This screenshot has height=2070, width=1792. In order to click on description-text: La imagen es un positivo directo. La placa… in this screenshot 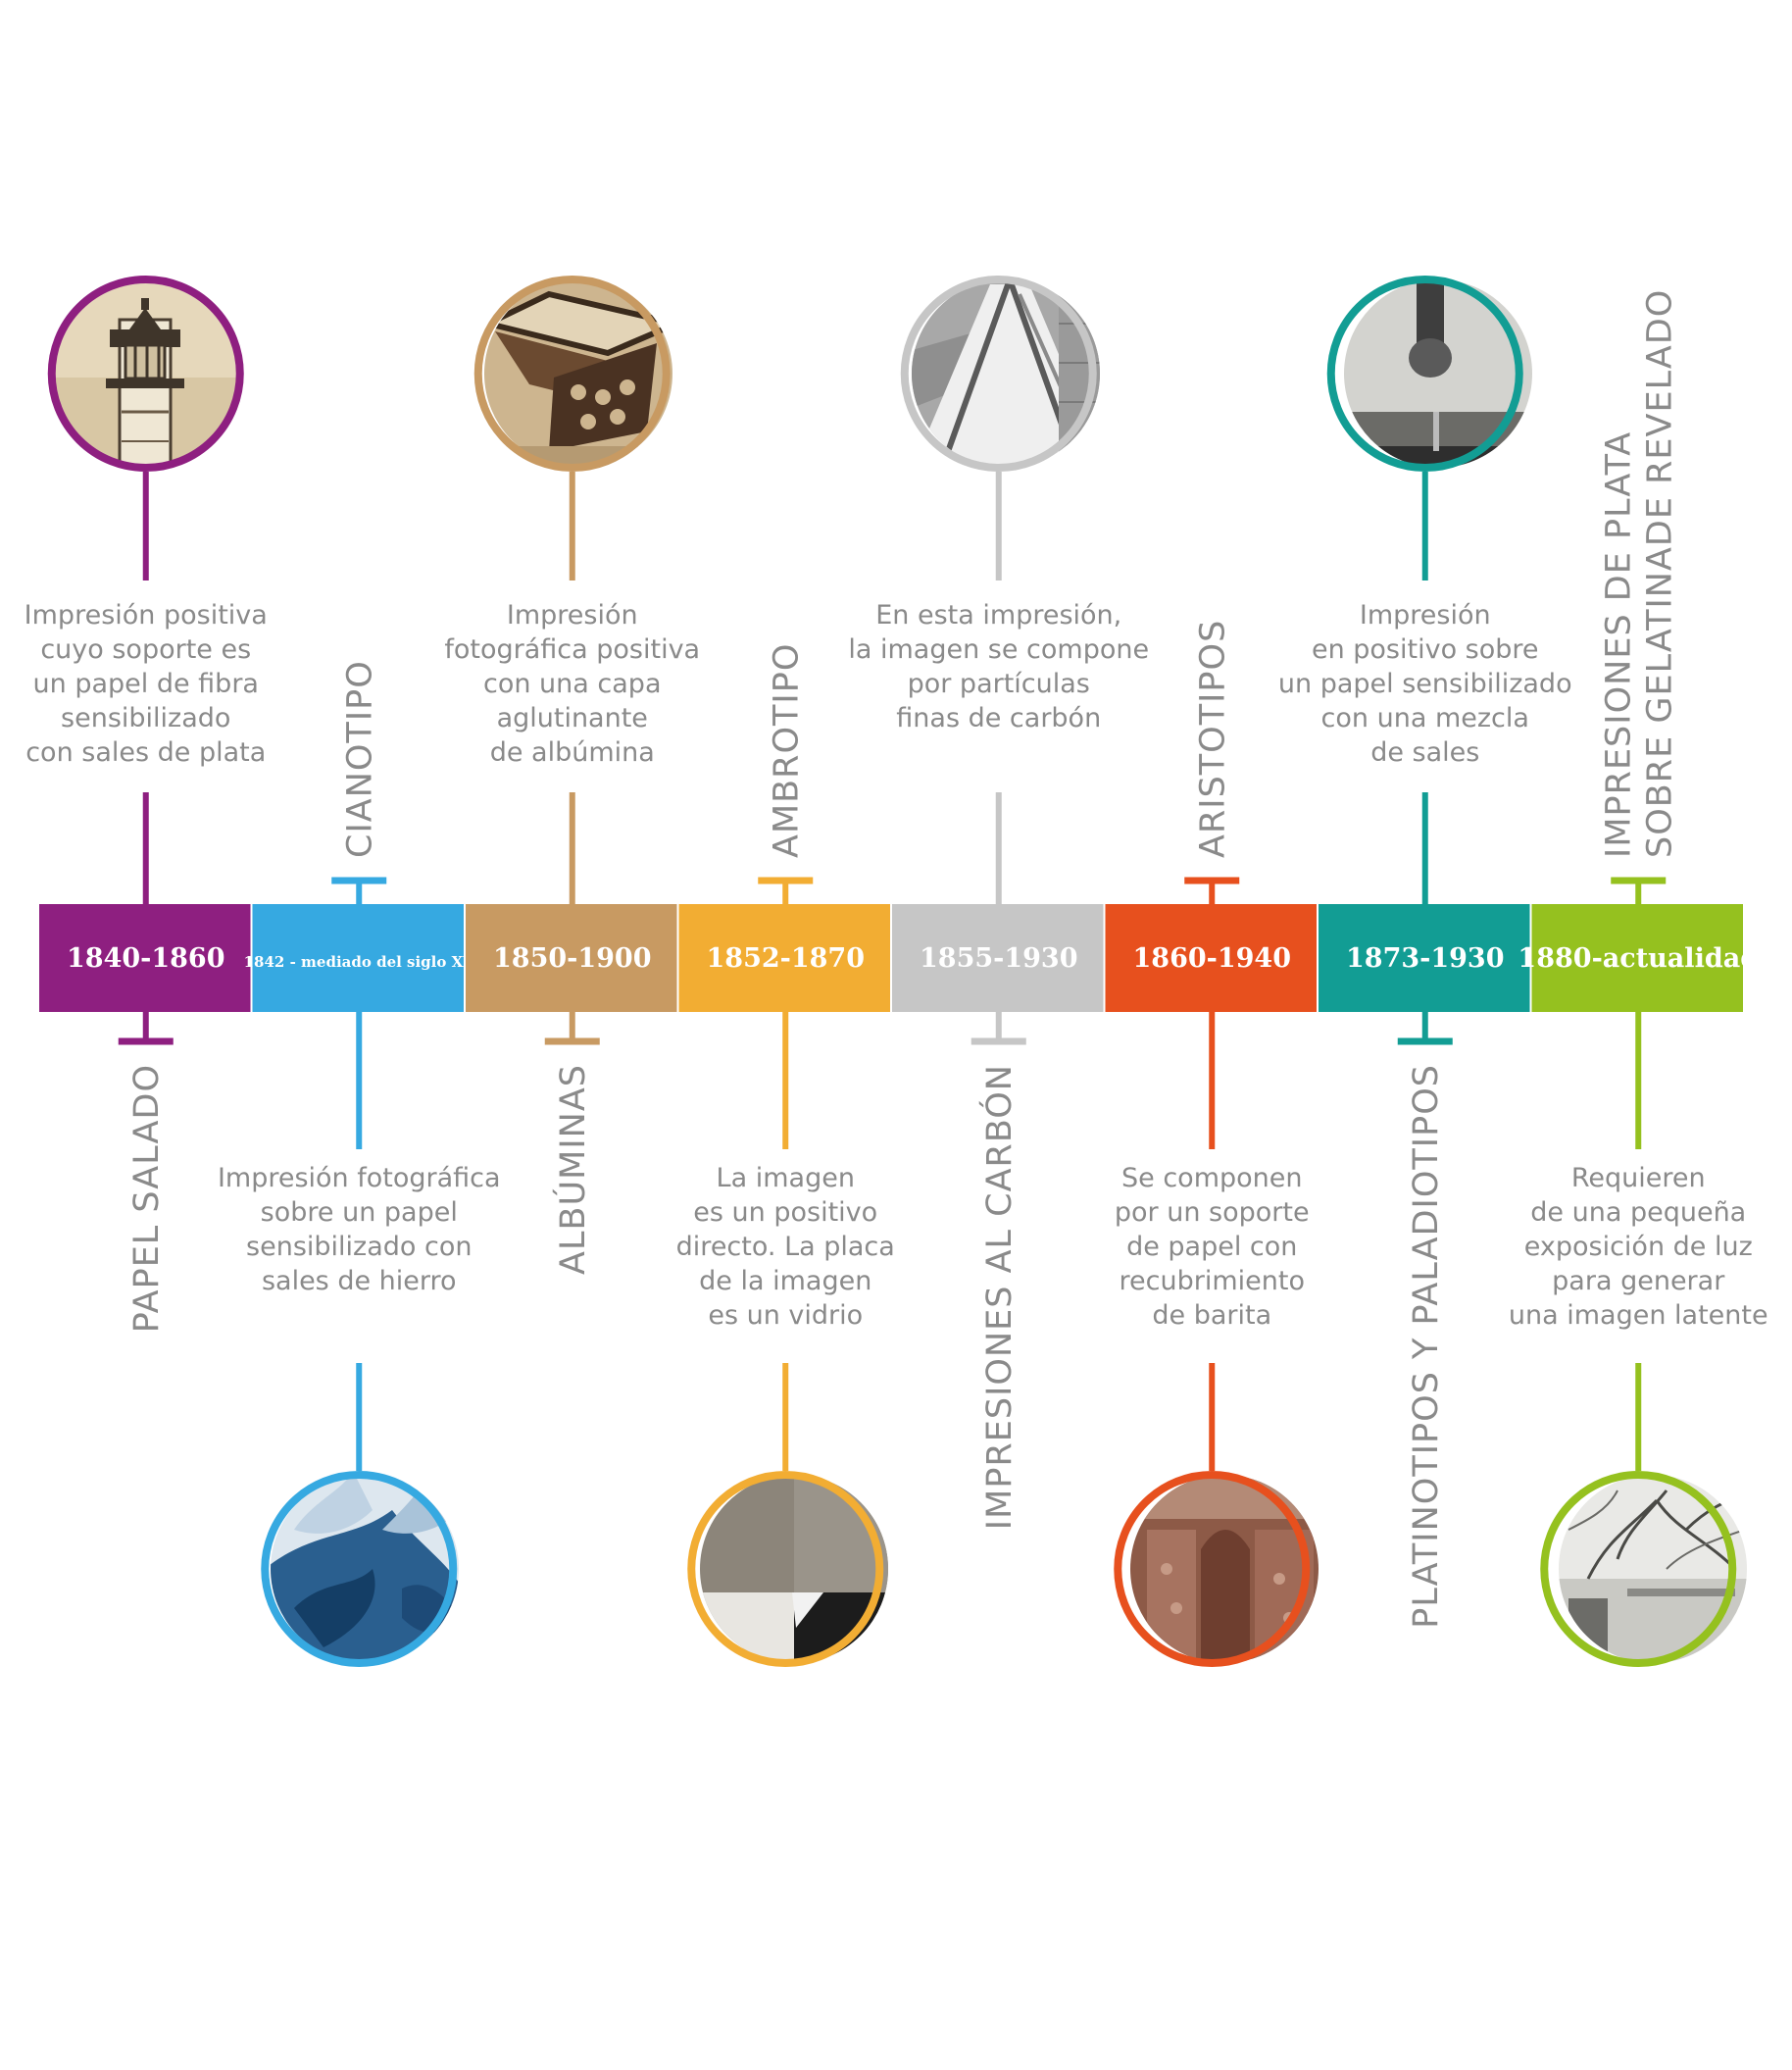, I will do `click(786, 1247)`.